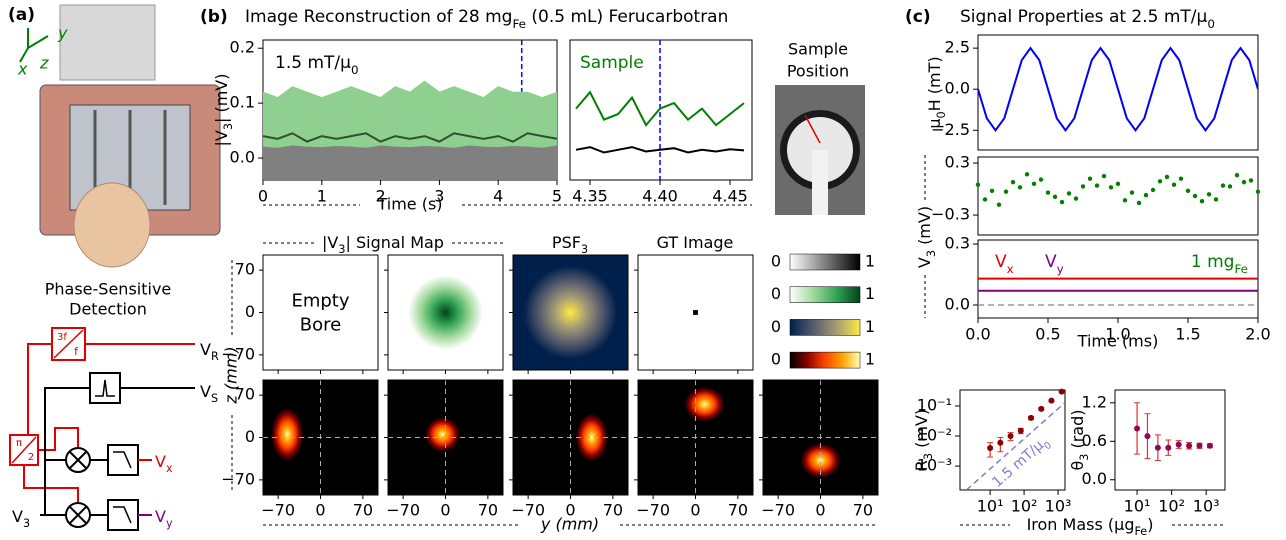 The image size is (1286, 540). What do you see at coordinates (1118, 341) in the screenshot?
I see `x-axis-label: Time (ms)` at bounding box center [1118, 341].